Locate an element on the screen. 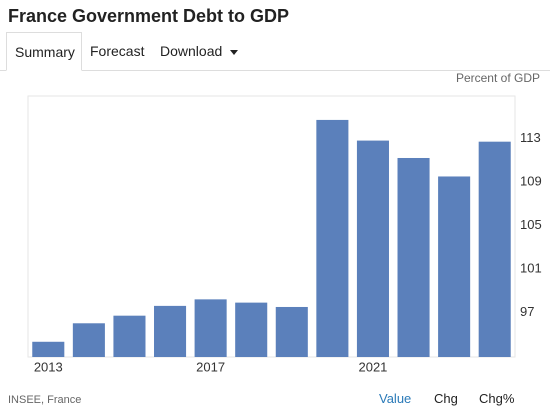  toggle-button: Value is located at coordinates (395, 398).